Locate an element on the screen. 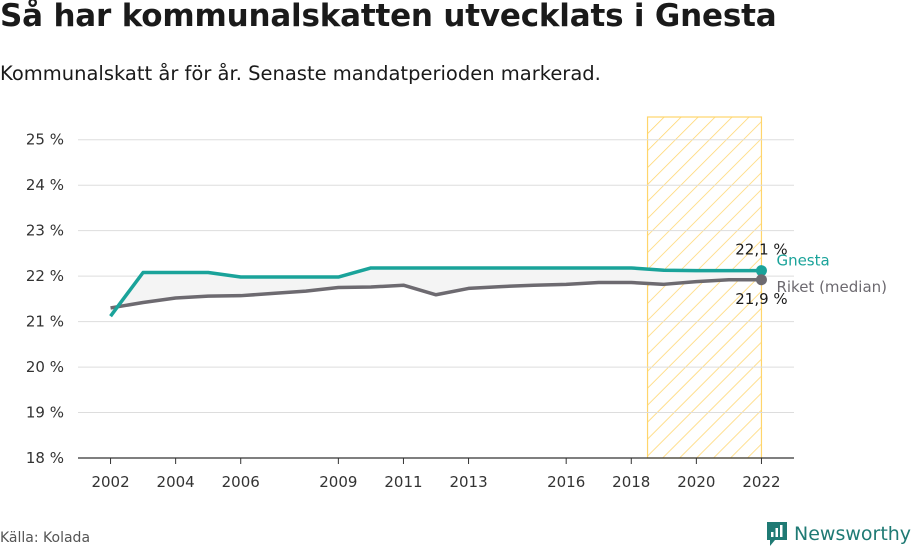  y-tick-label: 22 % is located at coordinates (45, 276).